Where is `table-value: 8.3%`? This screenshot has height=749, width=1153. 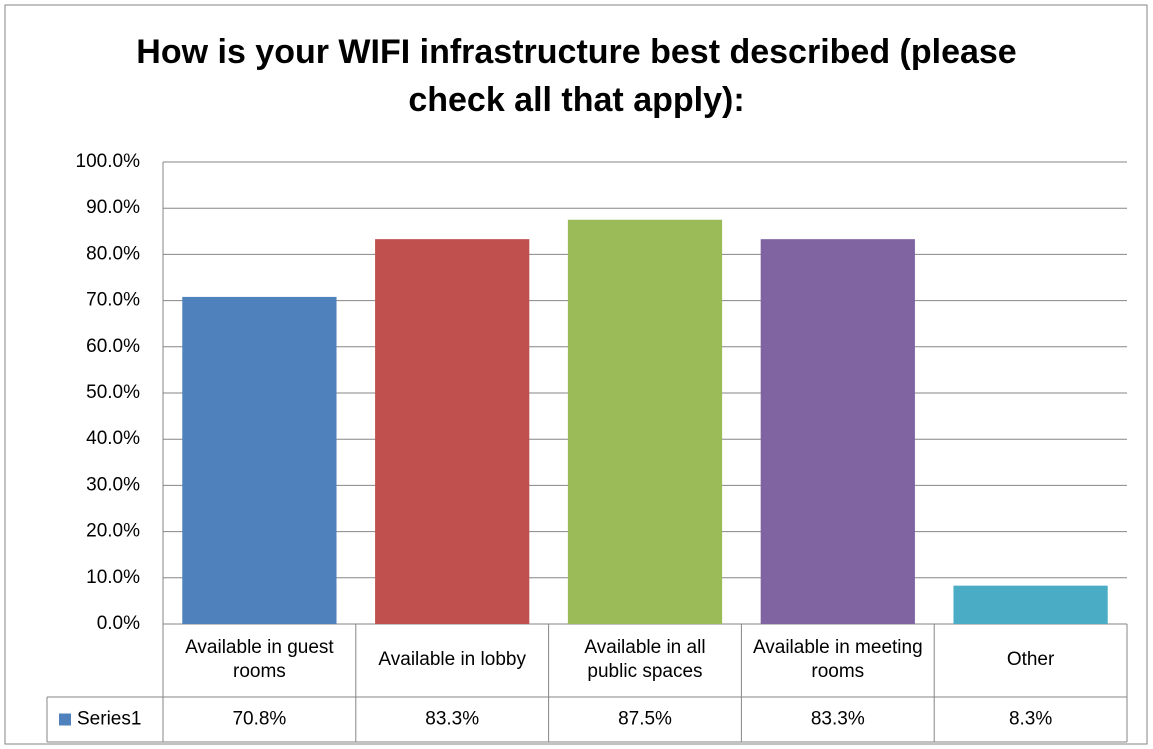
table-value: 8.3% is located at coordinates (1030, 719).